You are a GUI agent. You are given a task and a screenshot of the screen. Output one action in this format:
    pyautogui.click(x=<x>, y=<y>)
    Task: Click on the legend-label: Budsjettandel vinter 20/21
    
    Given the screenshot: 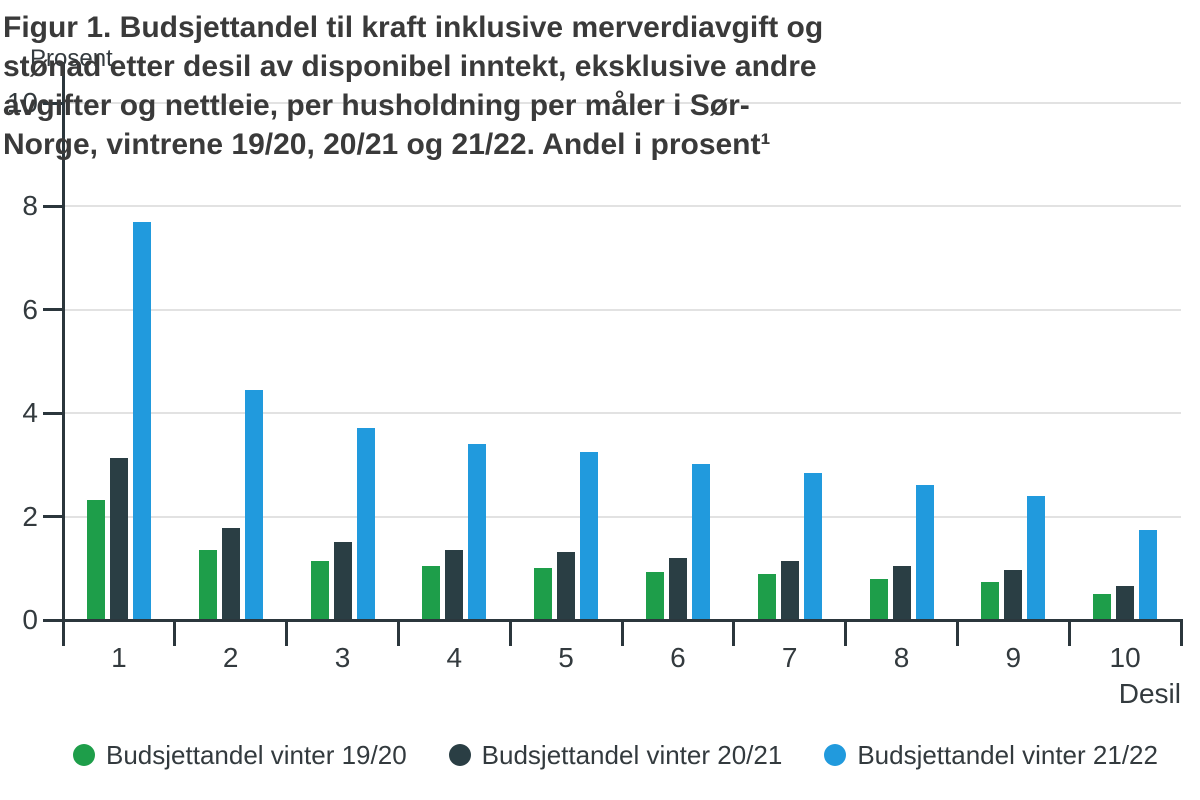 What is the action you would take?
    pyautogui.click(x=632, y=755)
    